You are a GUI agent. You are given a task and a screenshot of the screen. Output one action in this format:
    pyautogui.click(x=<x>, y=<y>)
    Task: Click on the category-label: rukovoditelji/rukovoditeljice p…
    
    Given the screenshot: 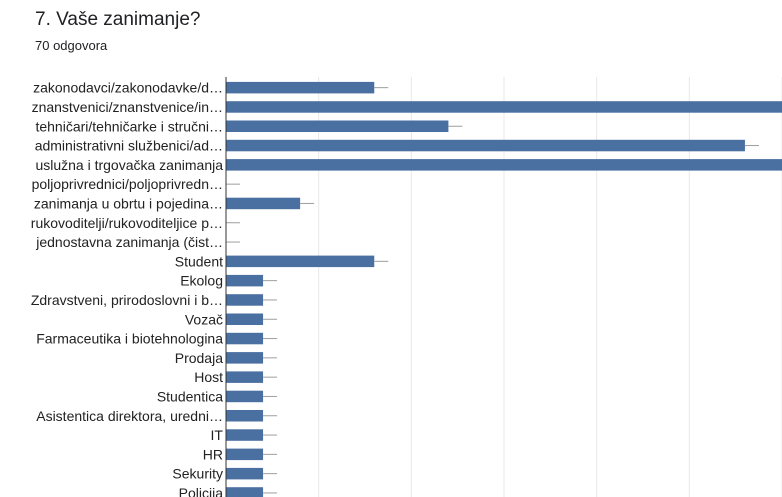 What is the action you would take?
    pyautogui.click(x=127, y=223)
    